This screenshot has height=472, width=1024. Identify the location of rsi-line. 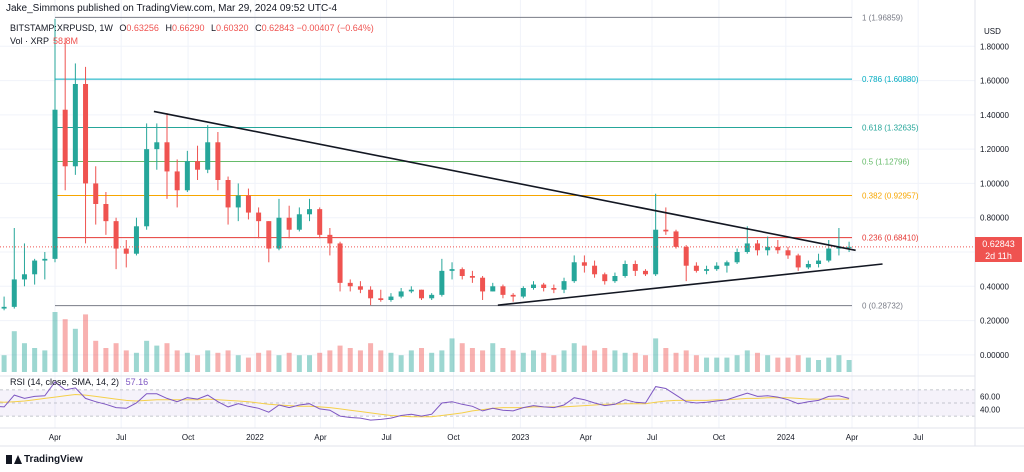
(425, 401).